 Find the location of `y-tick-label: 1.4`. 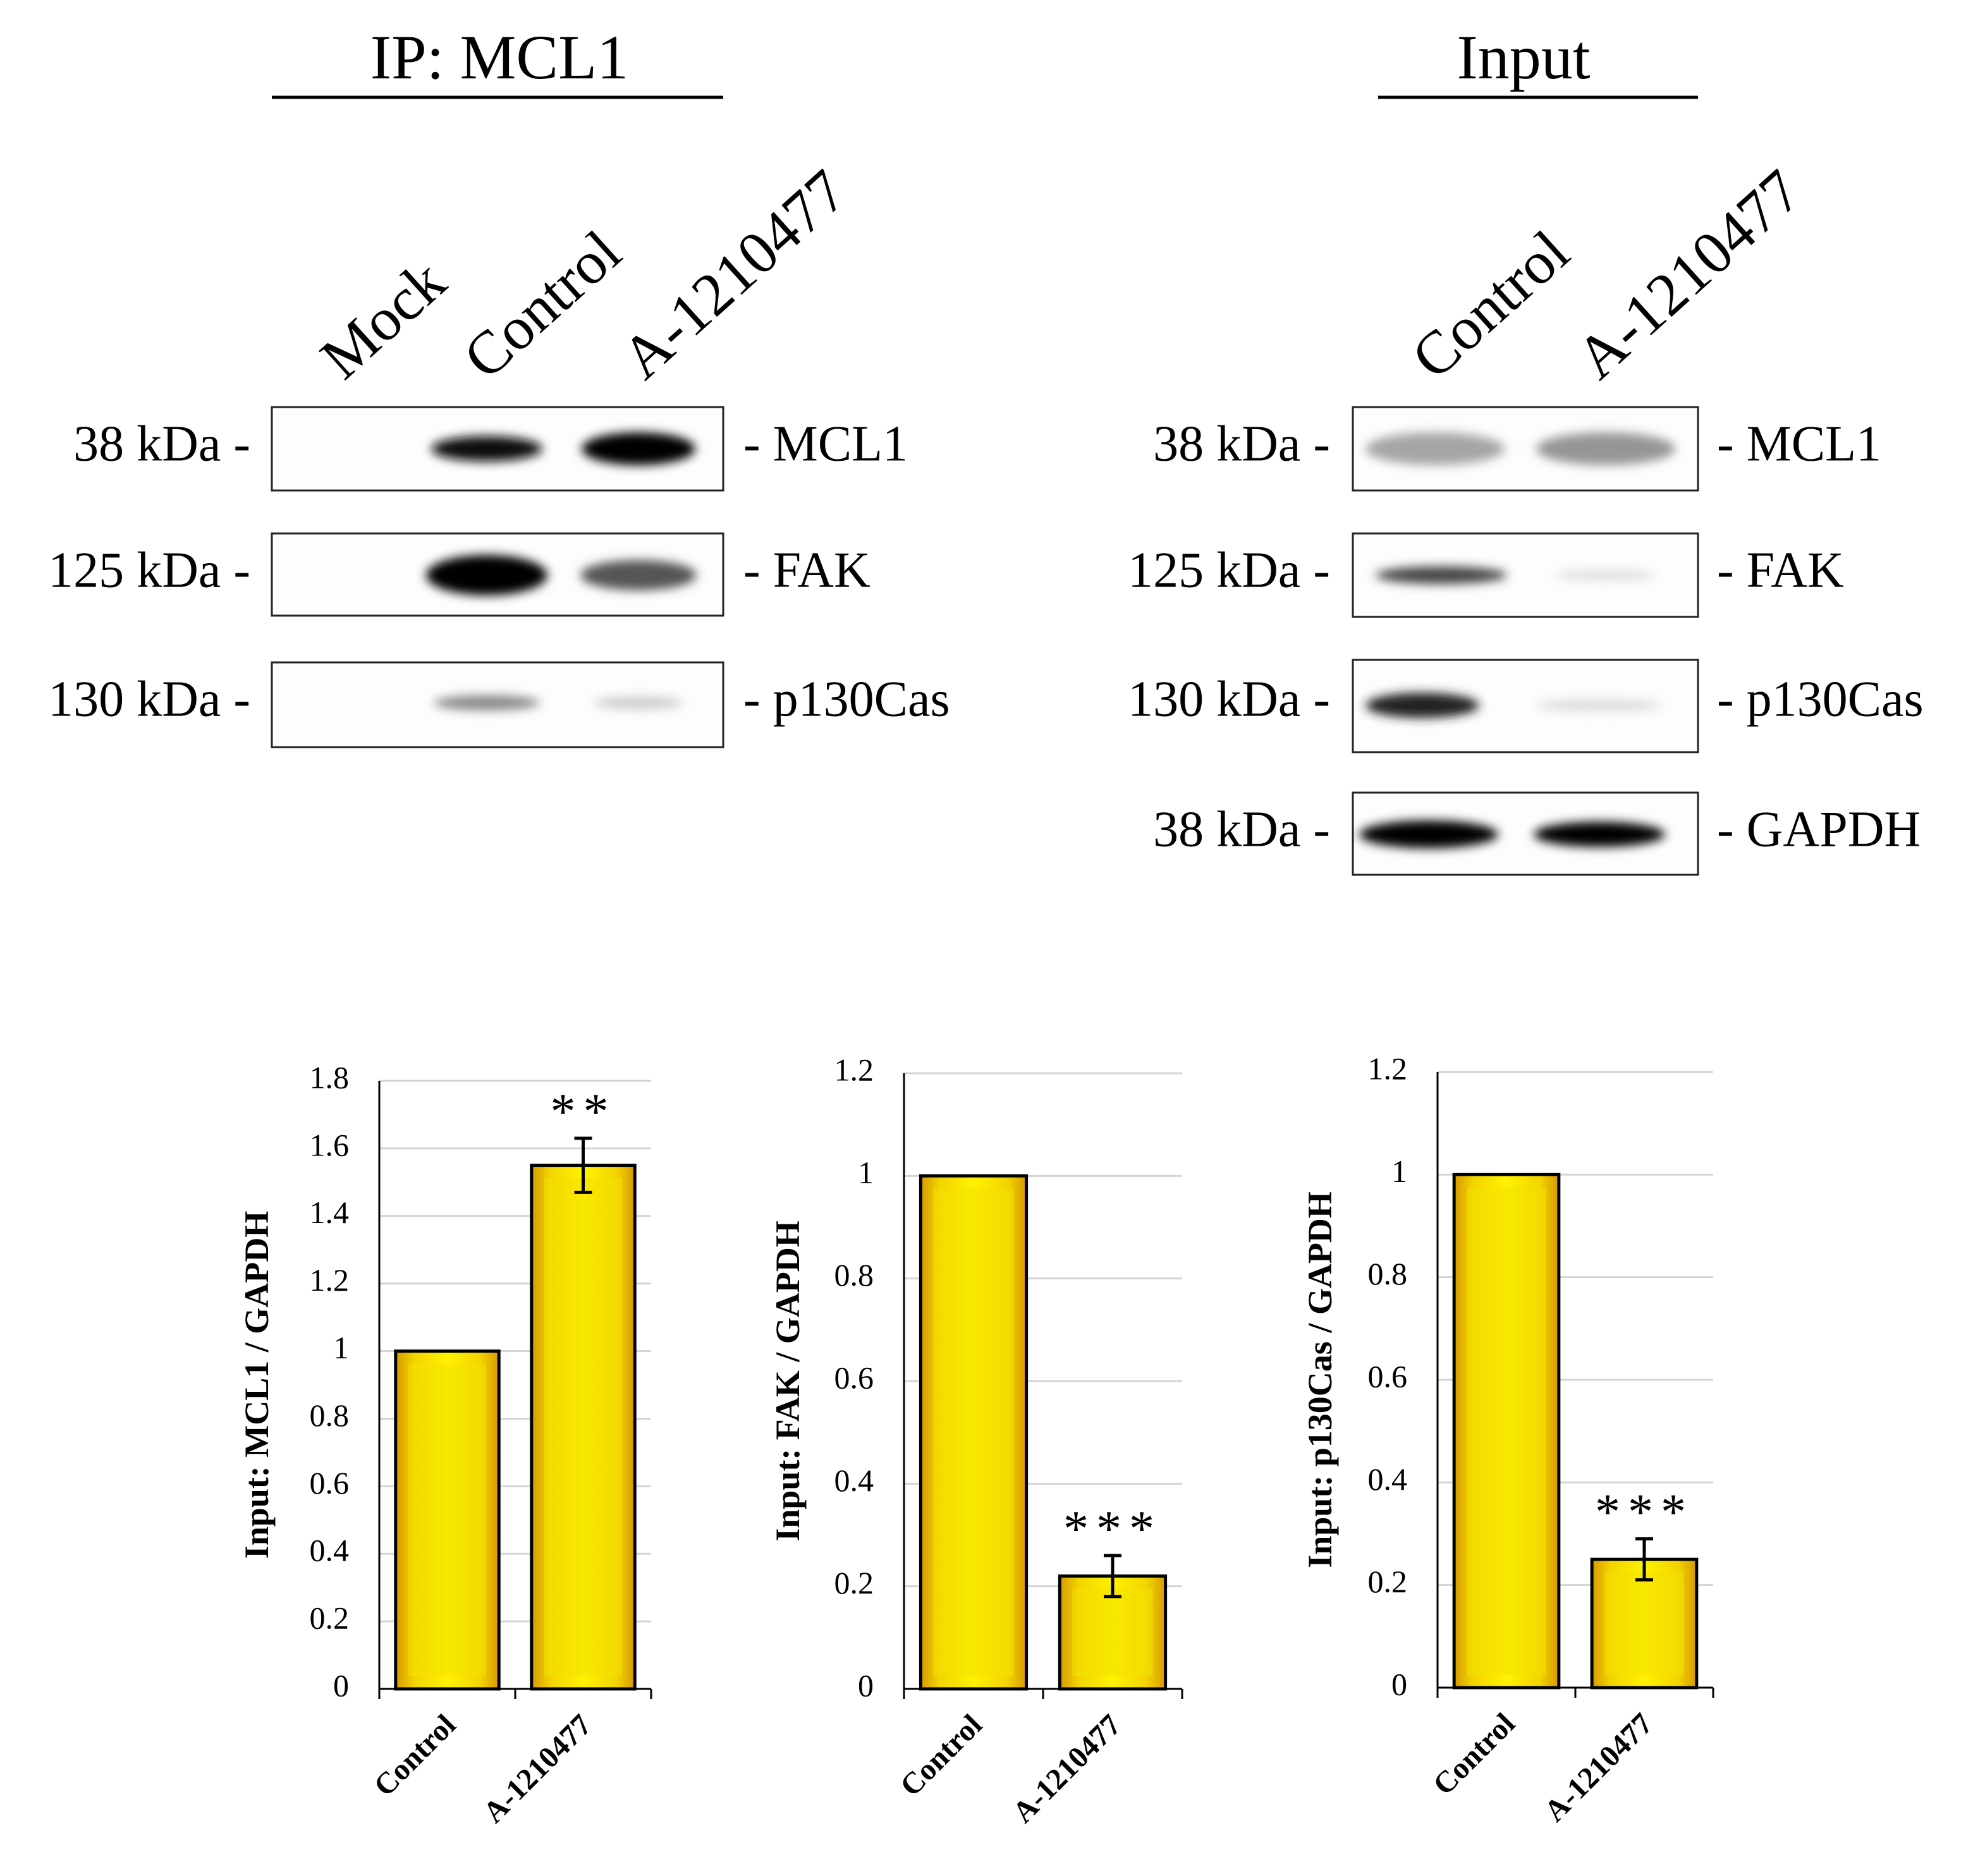

y-tick-label: 1.4 is located at coordinates (330, 1212).